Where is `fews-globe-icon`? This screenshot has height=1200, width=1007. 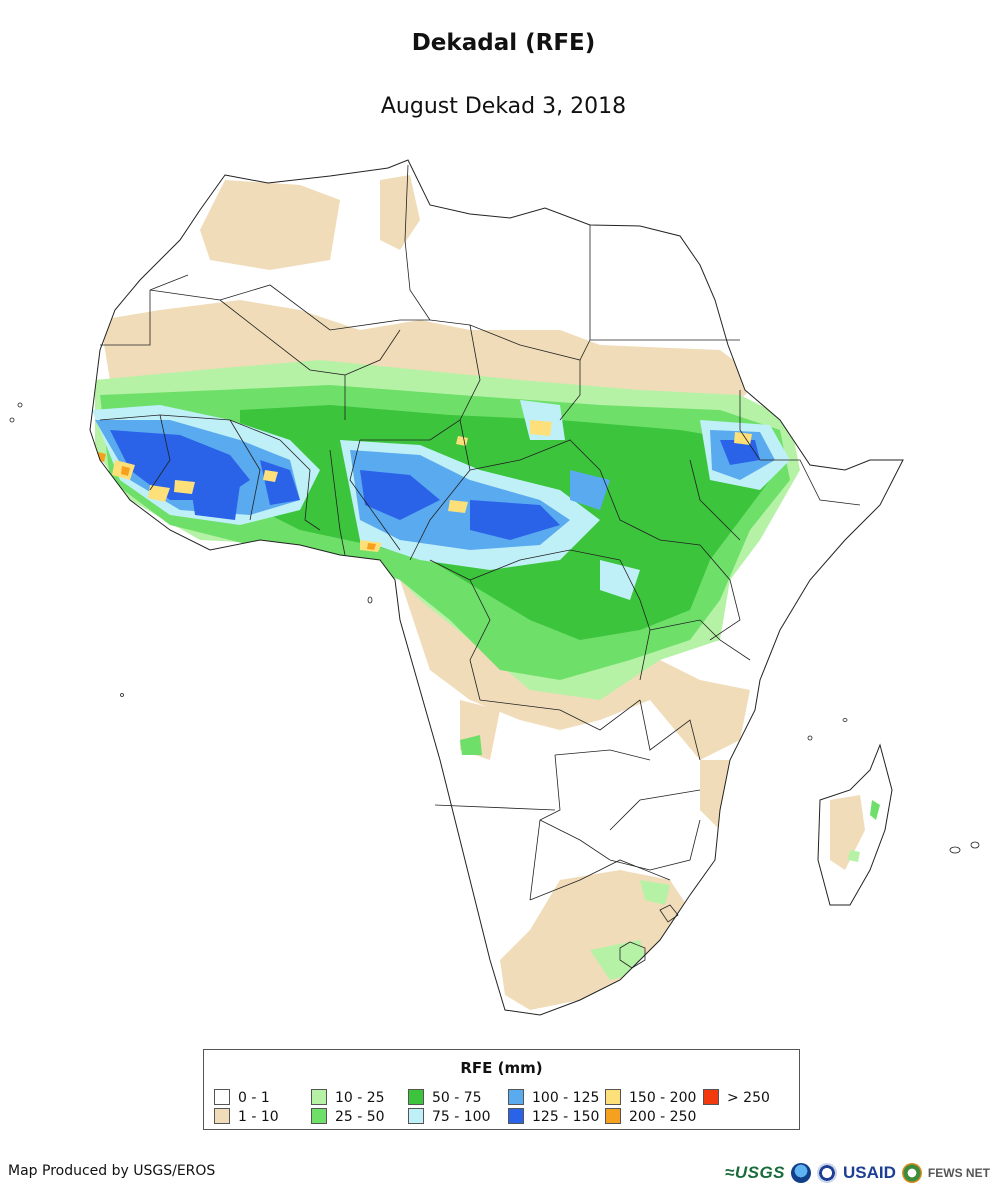
fews-globe-icon is located at coordinates (911, 1173).